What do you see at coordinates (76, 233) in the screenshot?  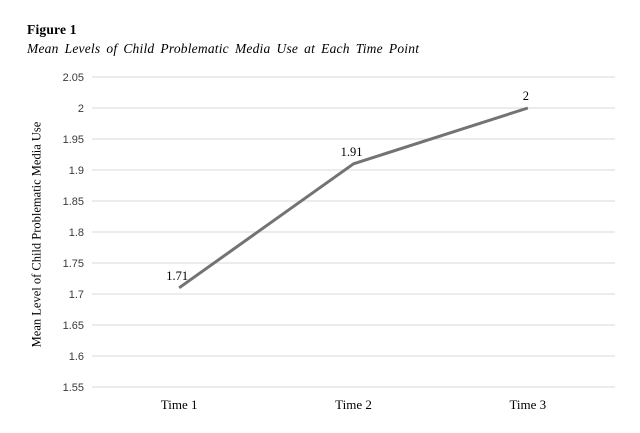 I see `y-tick-label: 1.8` at bounding box center [76, 233].